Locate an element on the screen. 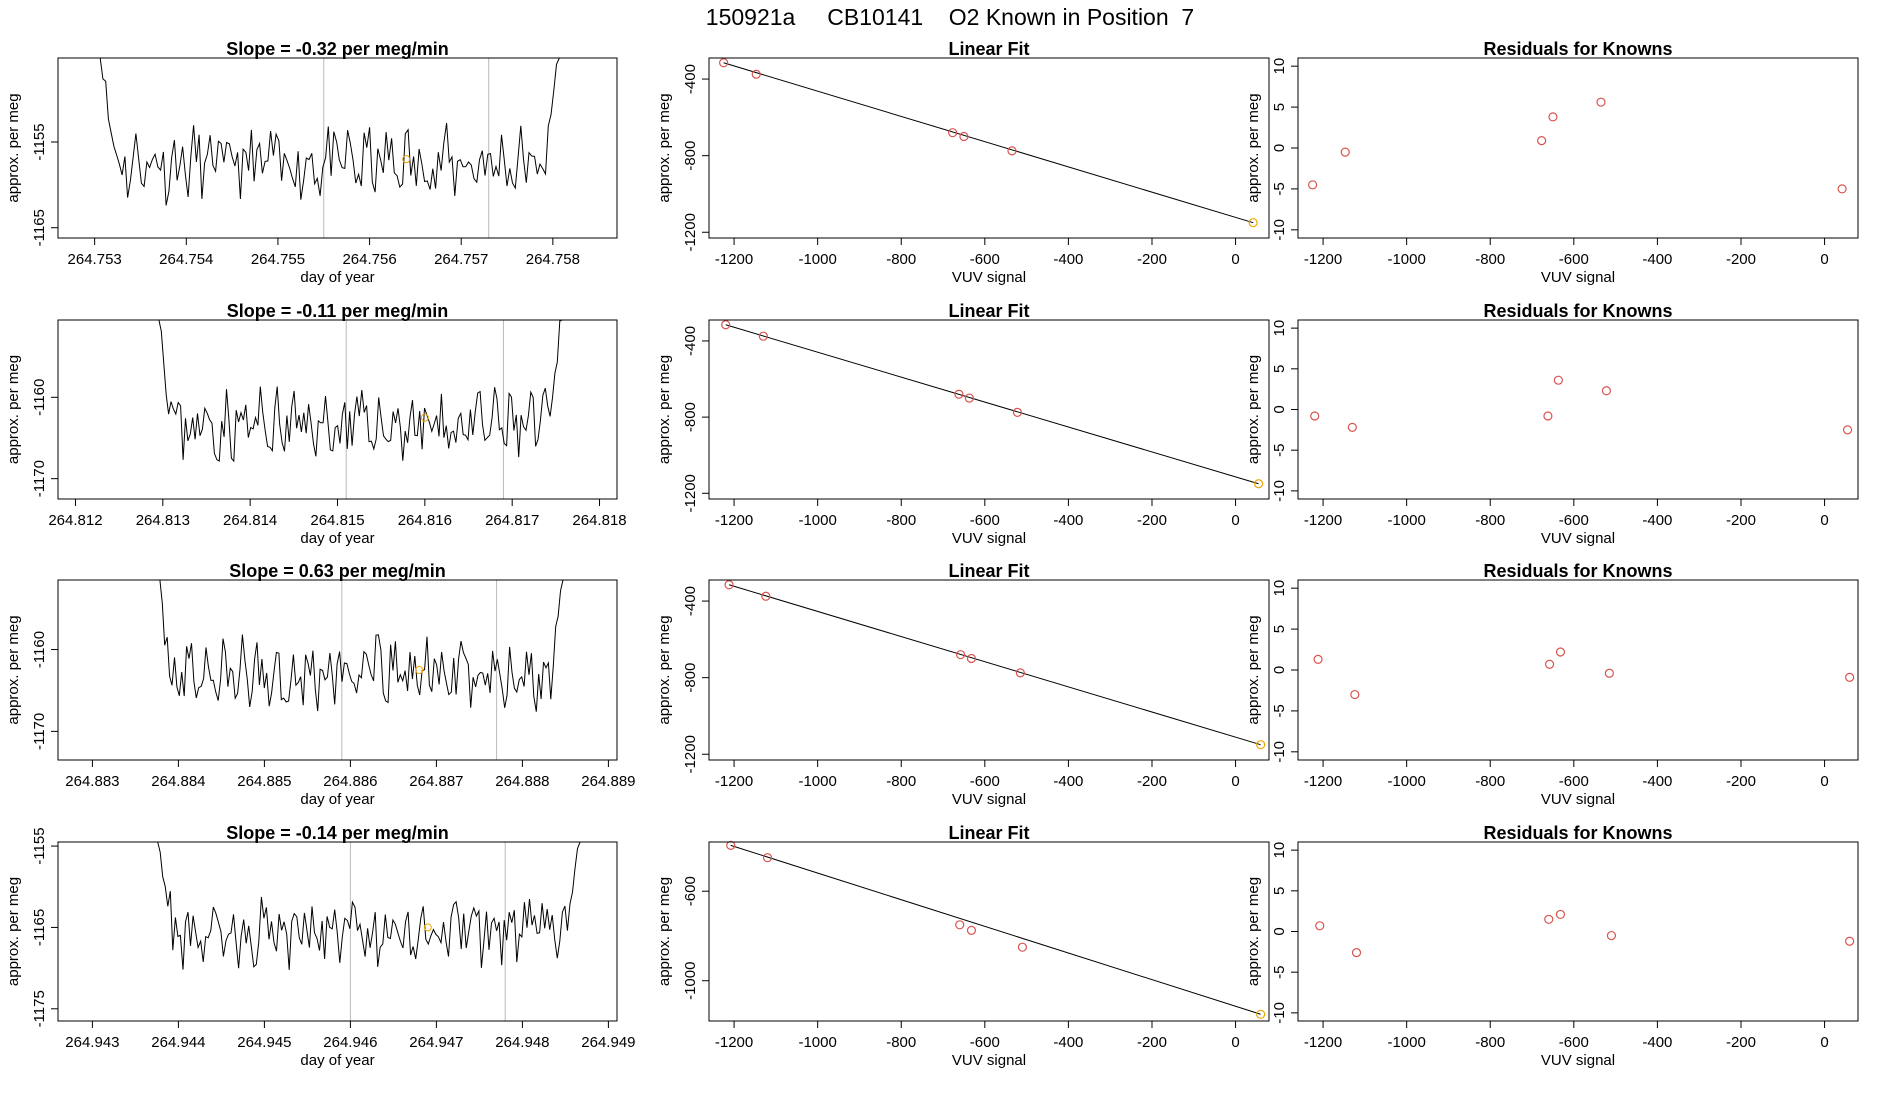 The height and width of the screenshot is (1100, 1900). panel-title: Residuals for Knowns is located at coordinates (1577, 311).